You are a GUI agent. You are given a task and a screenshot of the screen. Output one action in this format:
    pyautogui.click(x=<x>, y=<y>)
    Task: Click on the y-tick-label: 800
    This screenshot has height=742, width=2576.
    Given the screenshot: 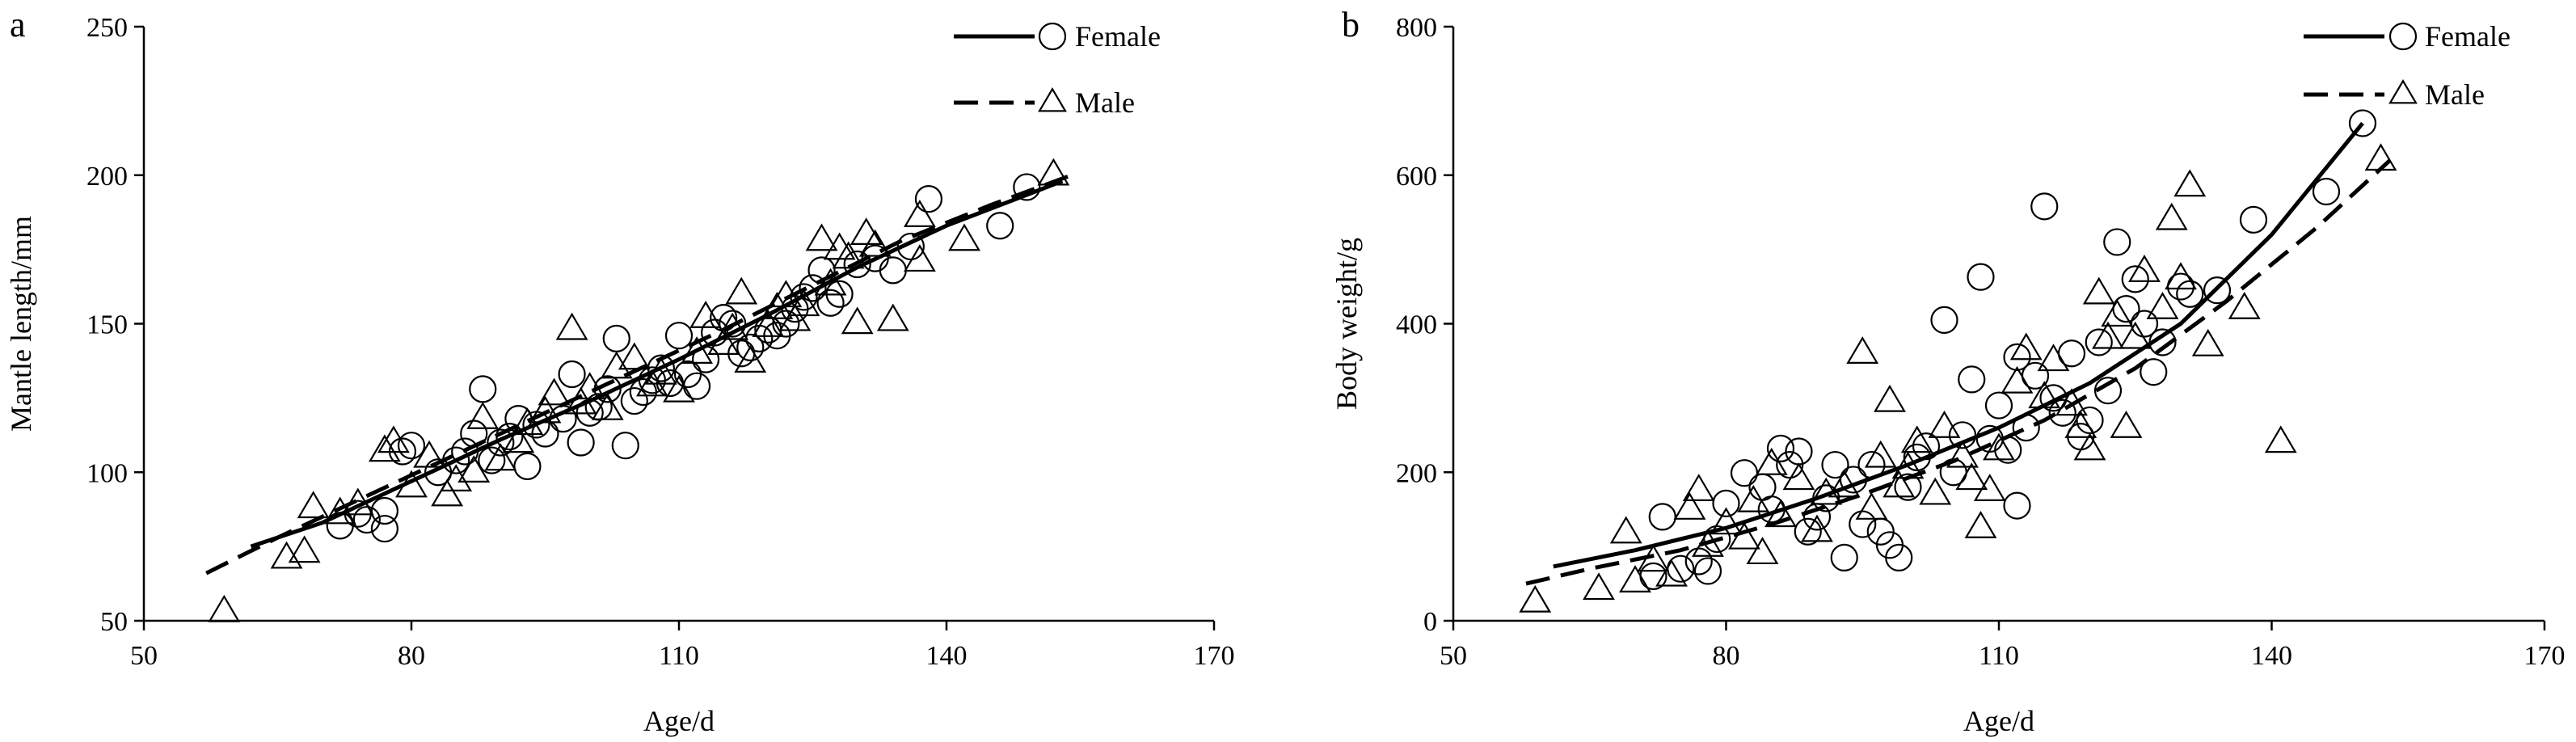 What is the action you would take?
    pyautogui.click(x=1416, y=28)
    